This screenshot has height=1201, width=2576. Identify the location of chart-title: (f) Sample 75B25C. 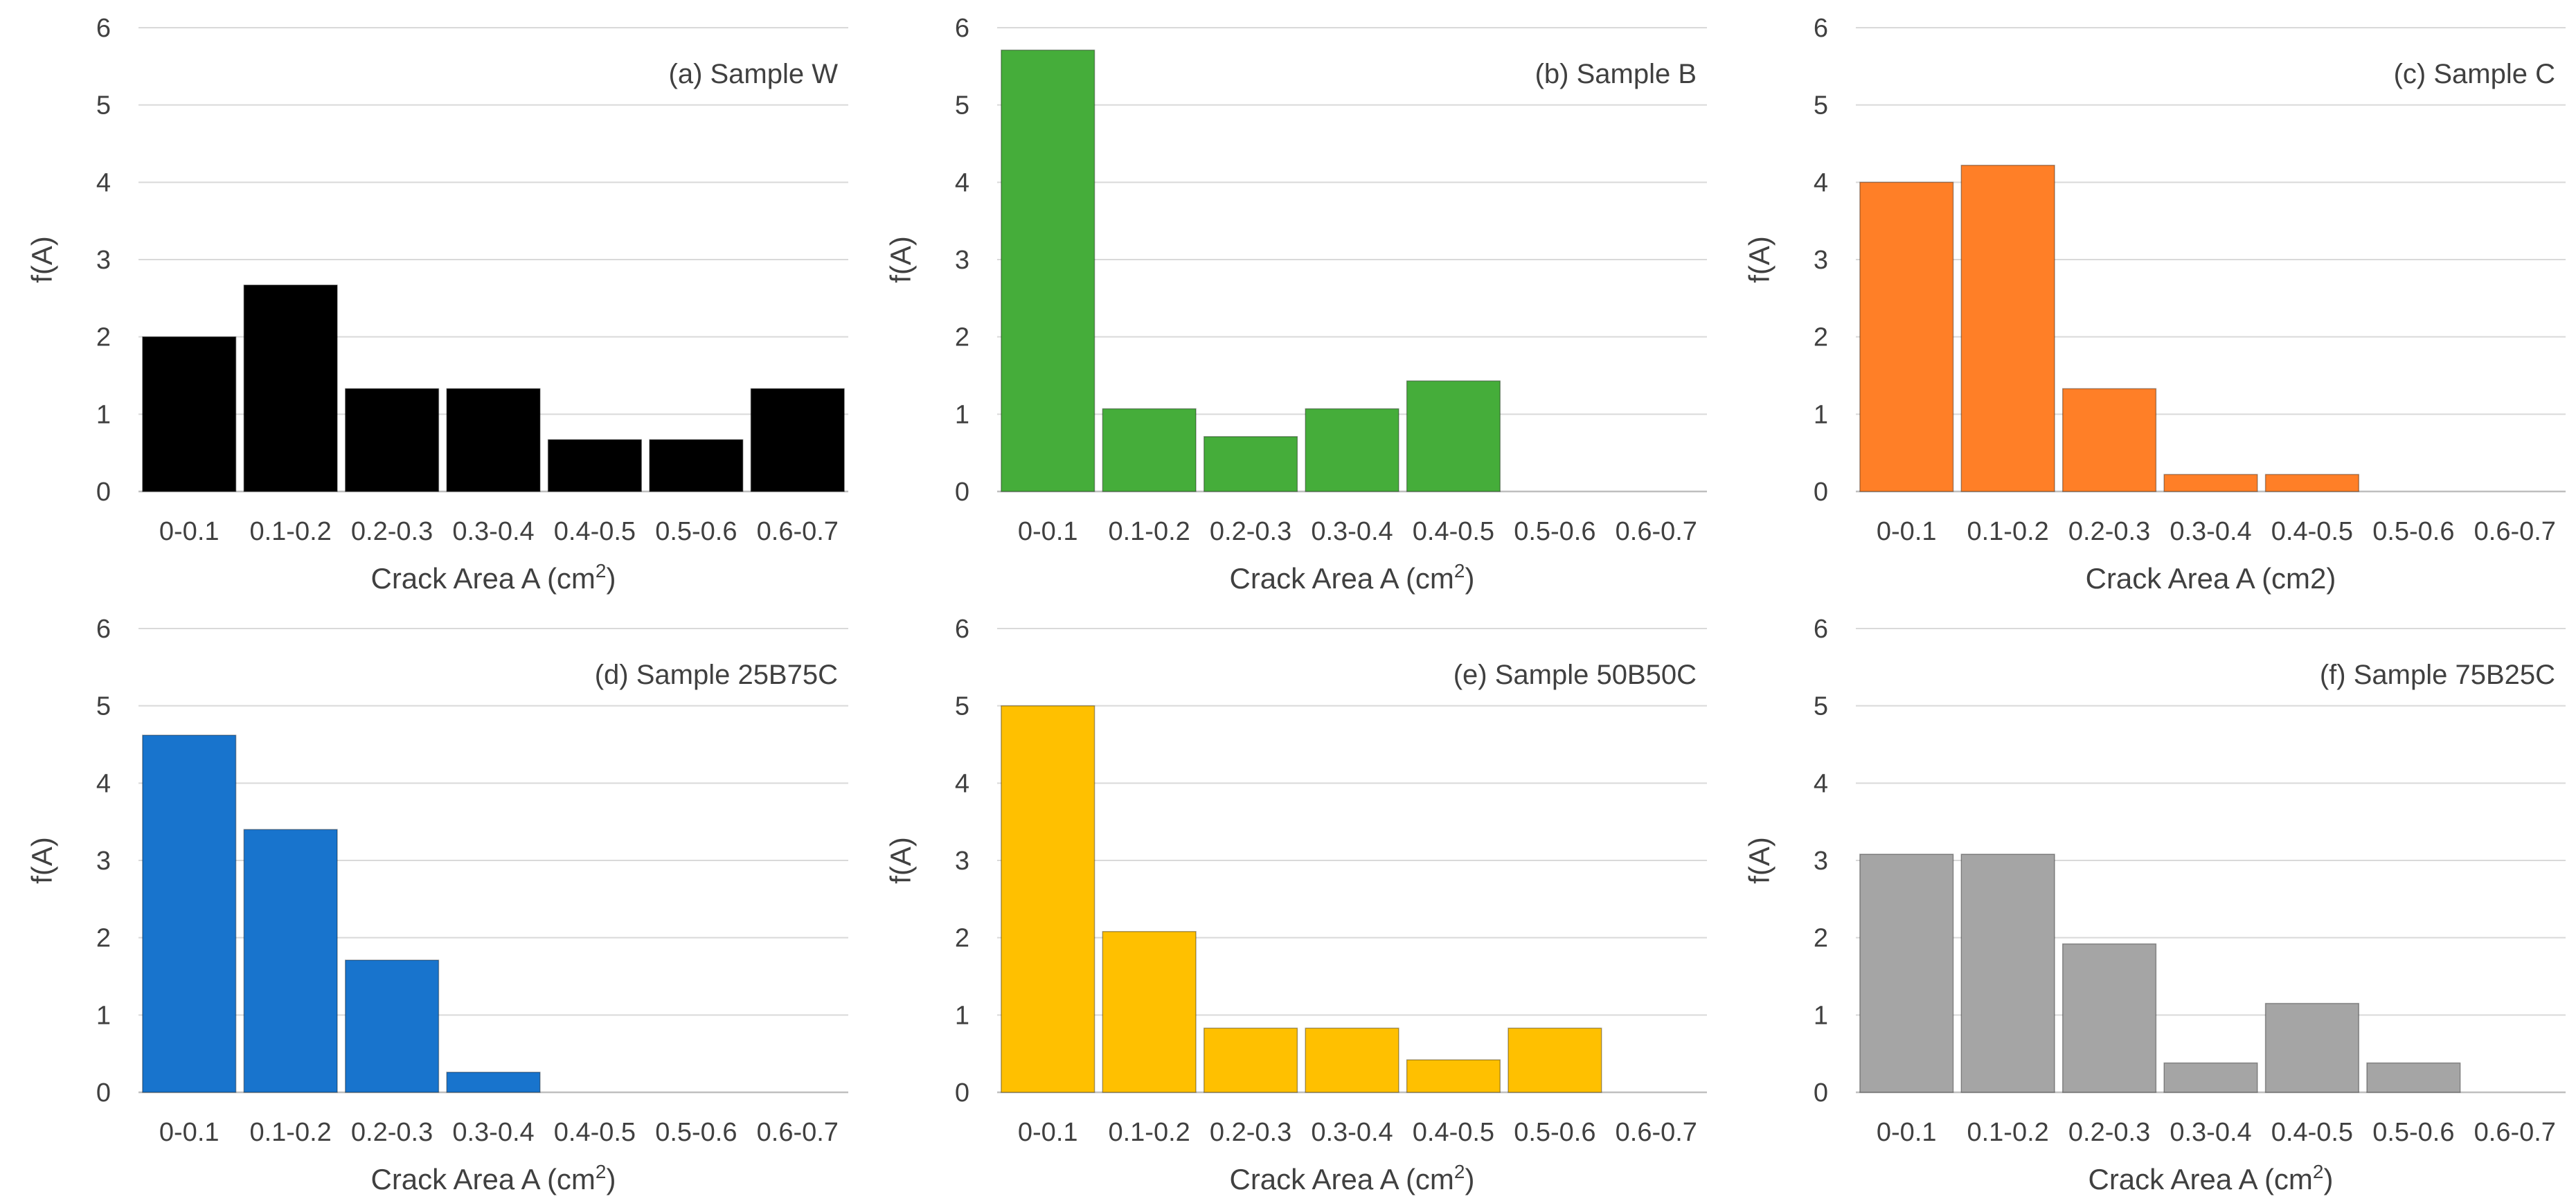
(2437, 675).